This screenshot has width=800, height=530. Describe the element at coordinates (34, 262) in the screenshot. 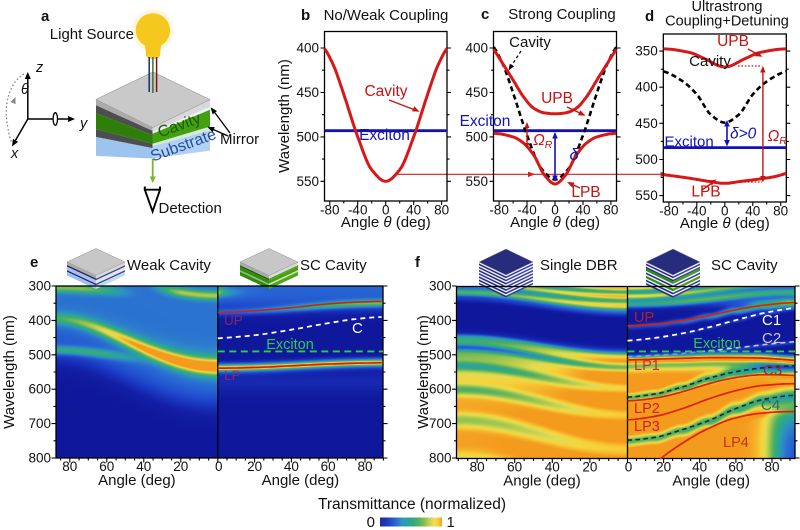

I see `svg-text: e` at that location.